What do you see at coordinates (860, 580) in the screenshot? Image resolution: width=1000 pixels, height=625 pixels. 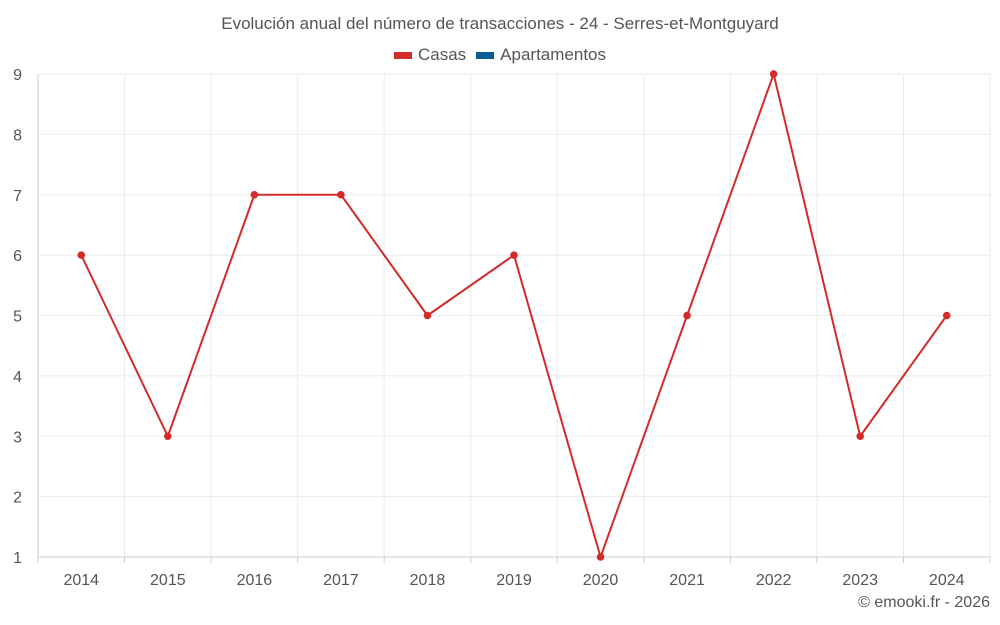 I see `x-tick-label: 2023` at bounding box center [860, 580].